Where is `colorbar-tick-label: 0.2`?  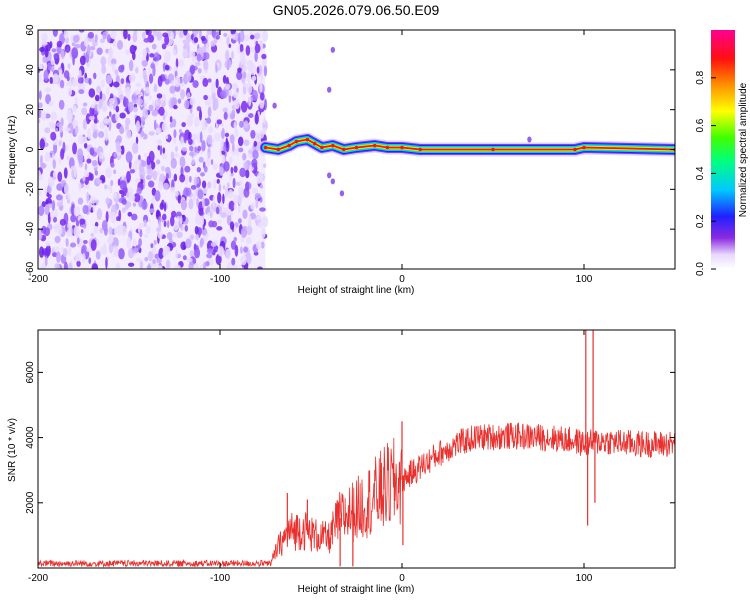 colorbar-tick-label: 0.2 is located at coordinates (700, 221).